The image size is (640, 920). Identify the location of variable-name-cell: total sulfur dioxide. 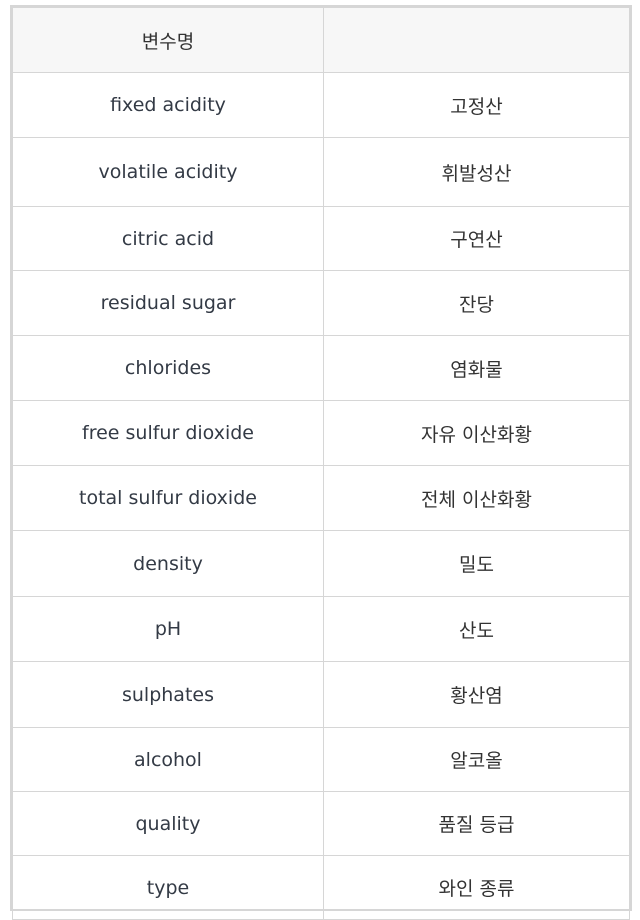
(168, 498).